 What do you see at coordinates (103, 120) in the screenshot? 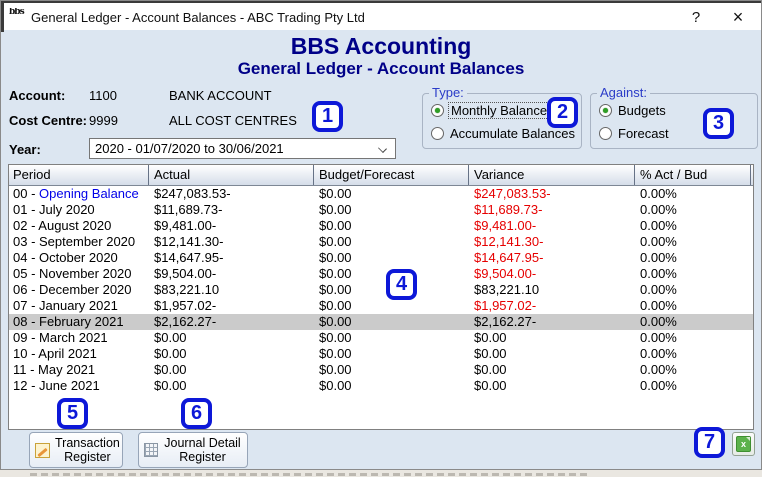
I see `cost-centre-code: 9999` at bounding box center [103, 120].